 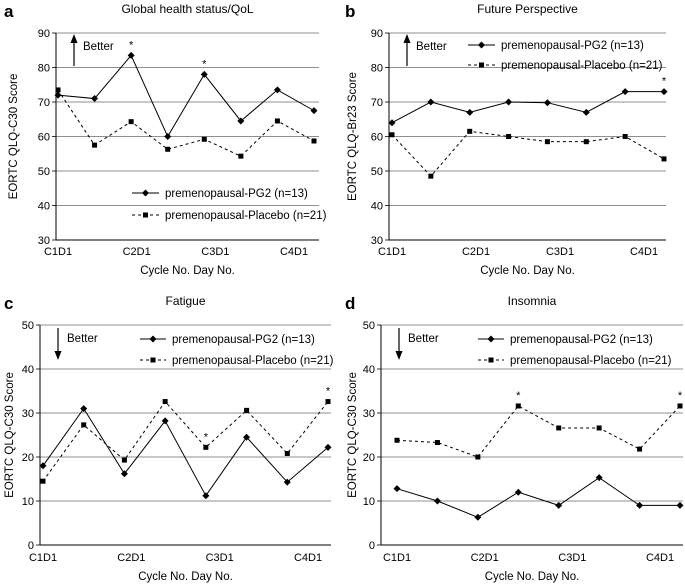 What do you see at coordinates (350, 303) in the screenshot?
I see `panel-letter: d` at bounding box center [350, 303].